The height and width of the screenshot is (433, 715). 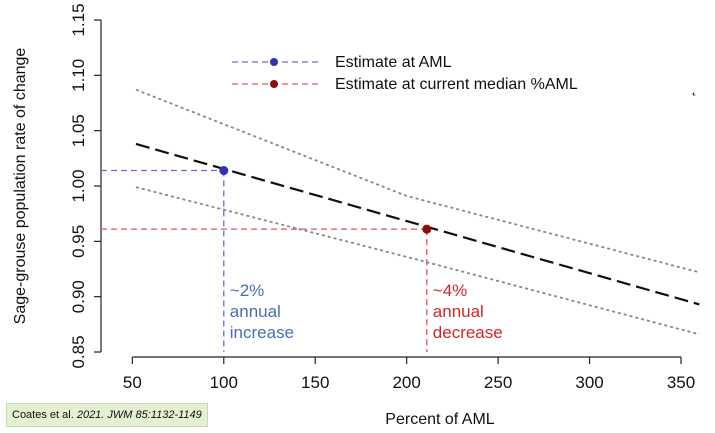 I want to click on y-tick-label: 1.15, so click(x=78, y=19).